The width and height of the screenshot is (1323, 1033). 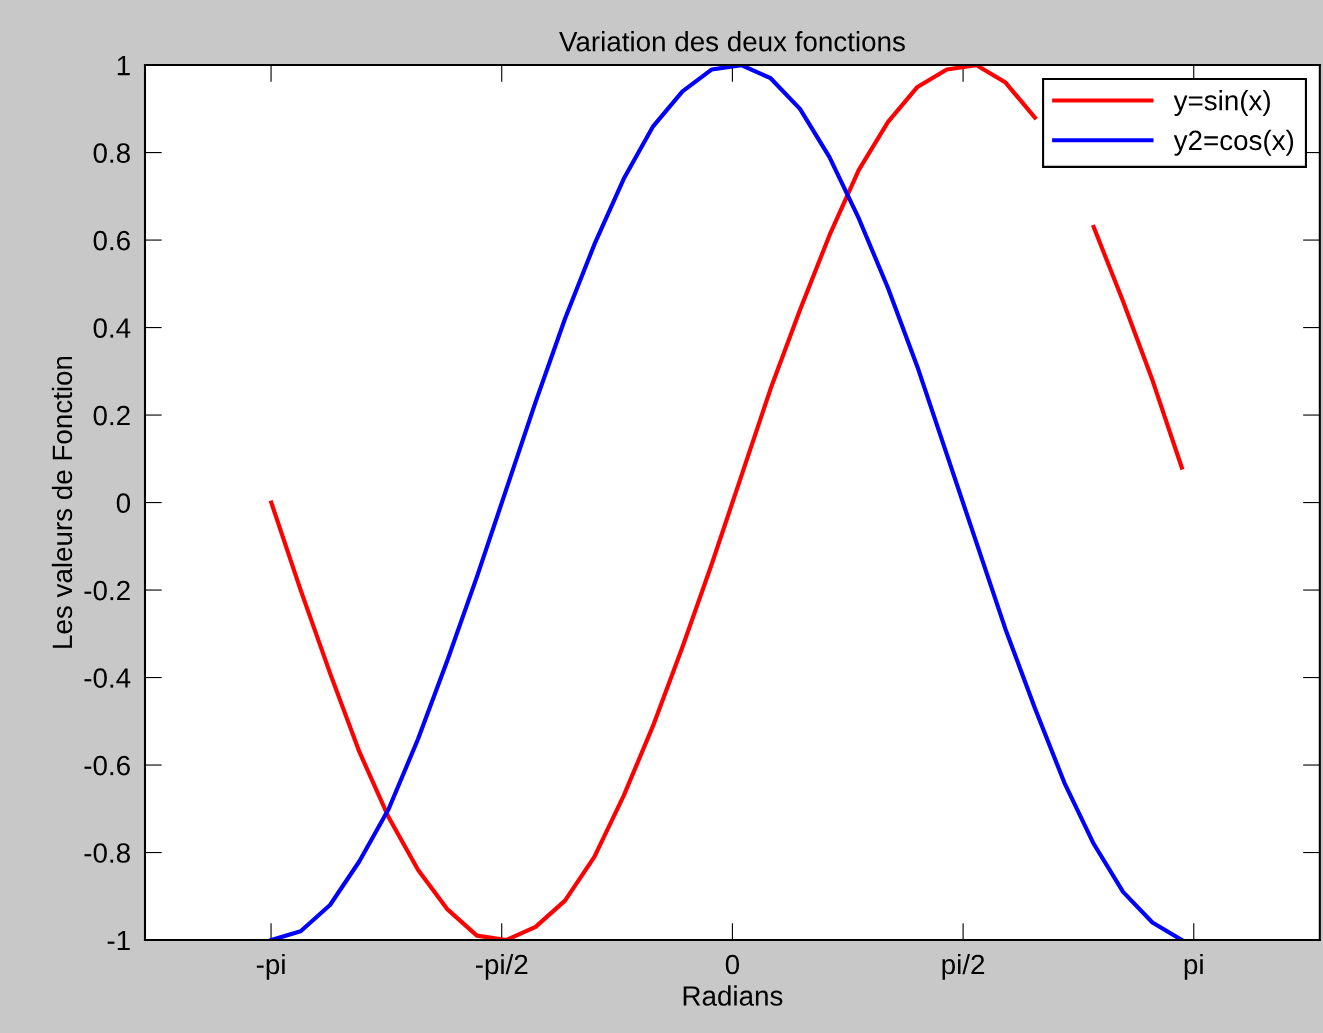 I want to click on y-tick-label: 0.6, so click(x=111, y=240).